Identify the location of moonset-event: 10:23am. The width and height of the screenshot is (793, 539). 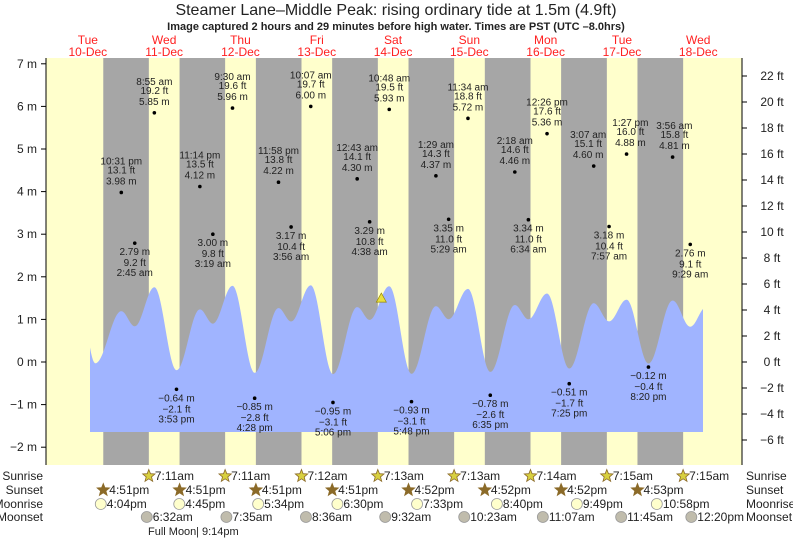
(487, 517).